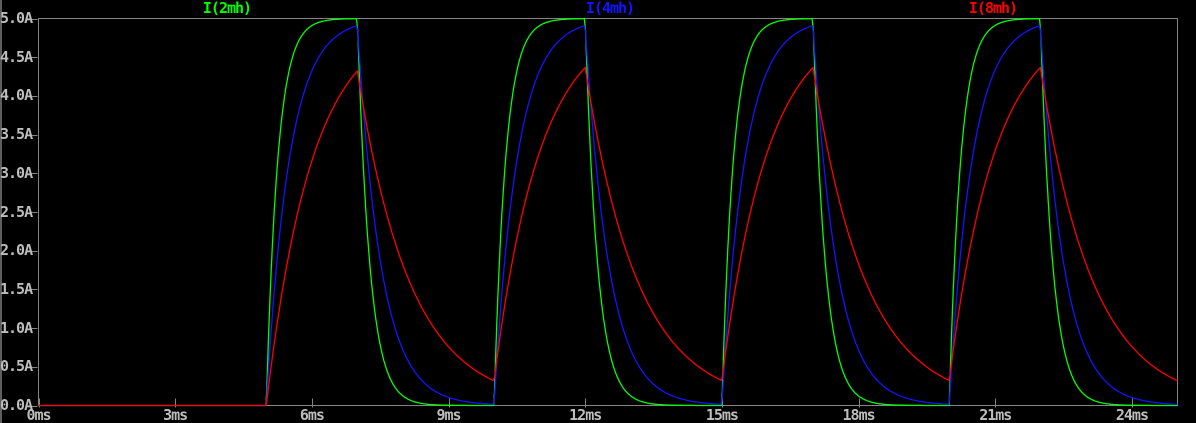 Image resolution: width=1196 pixels, height=423 pixels. What do you see at coordinates (16, 405) in the screenshot?
I see `y-tick-label: 0.0A` at bounding box center [16, 405].